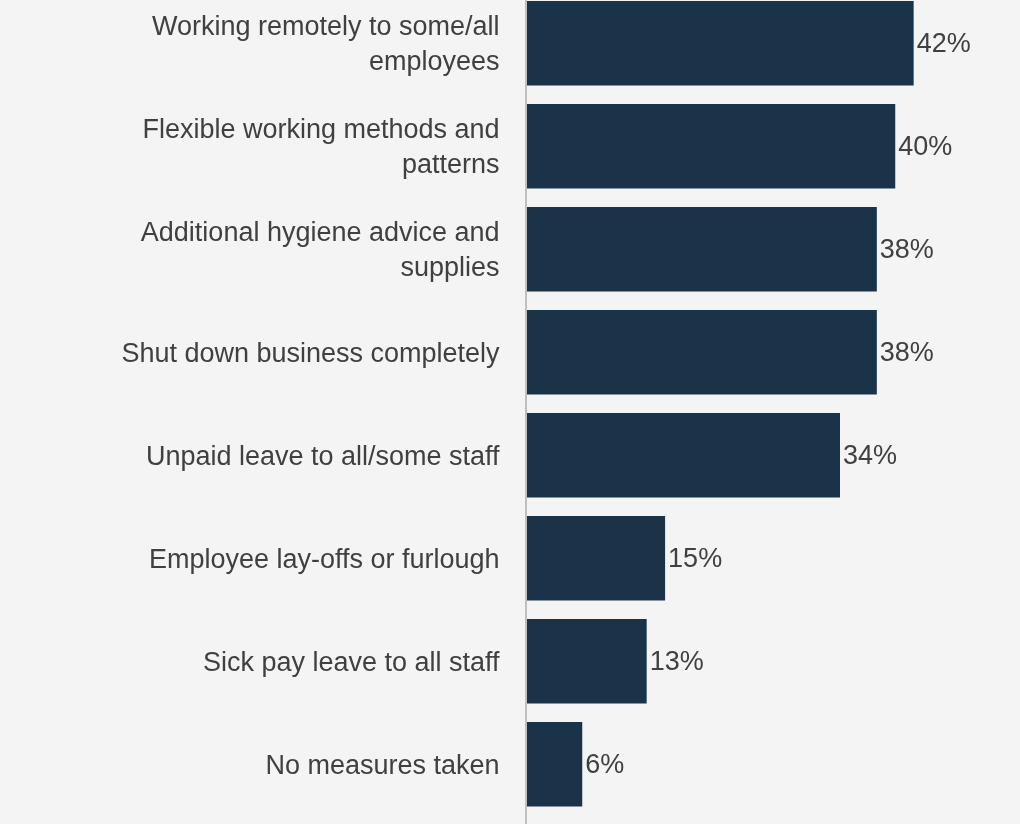 Image resolution: width=1020 pixels, height=824 pixels. I want to click on data-label: 40%, so click(925, 146).